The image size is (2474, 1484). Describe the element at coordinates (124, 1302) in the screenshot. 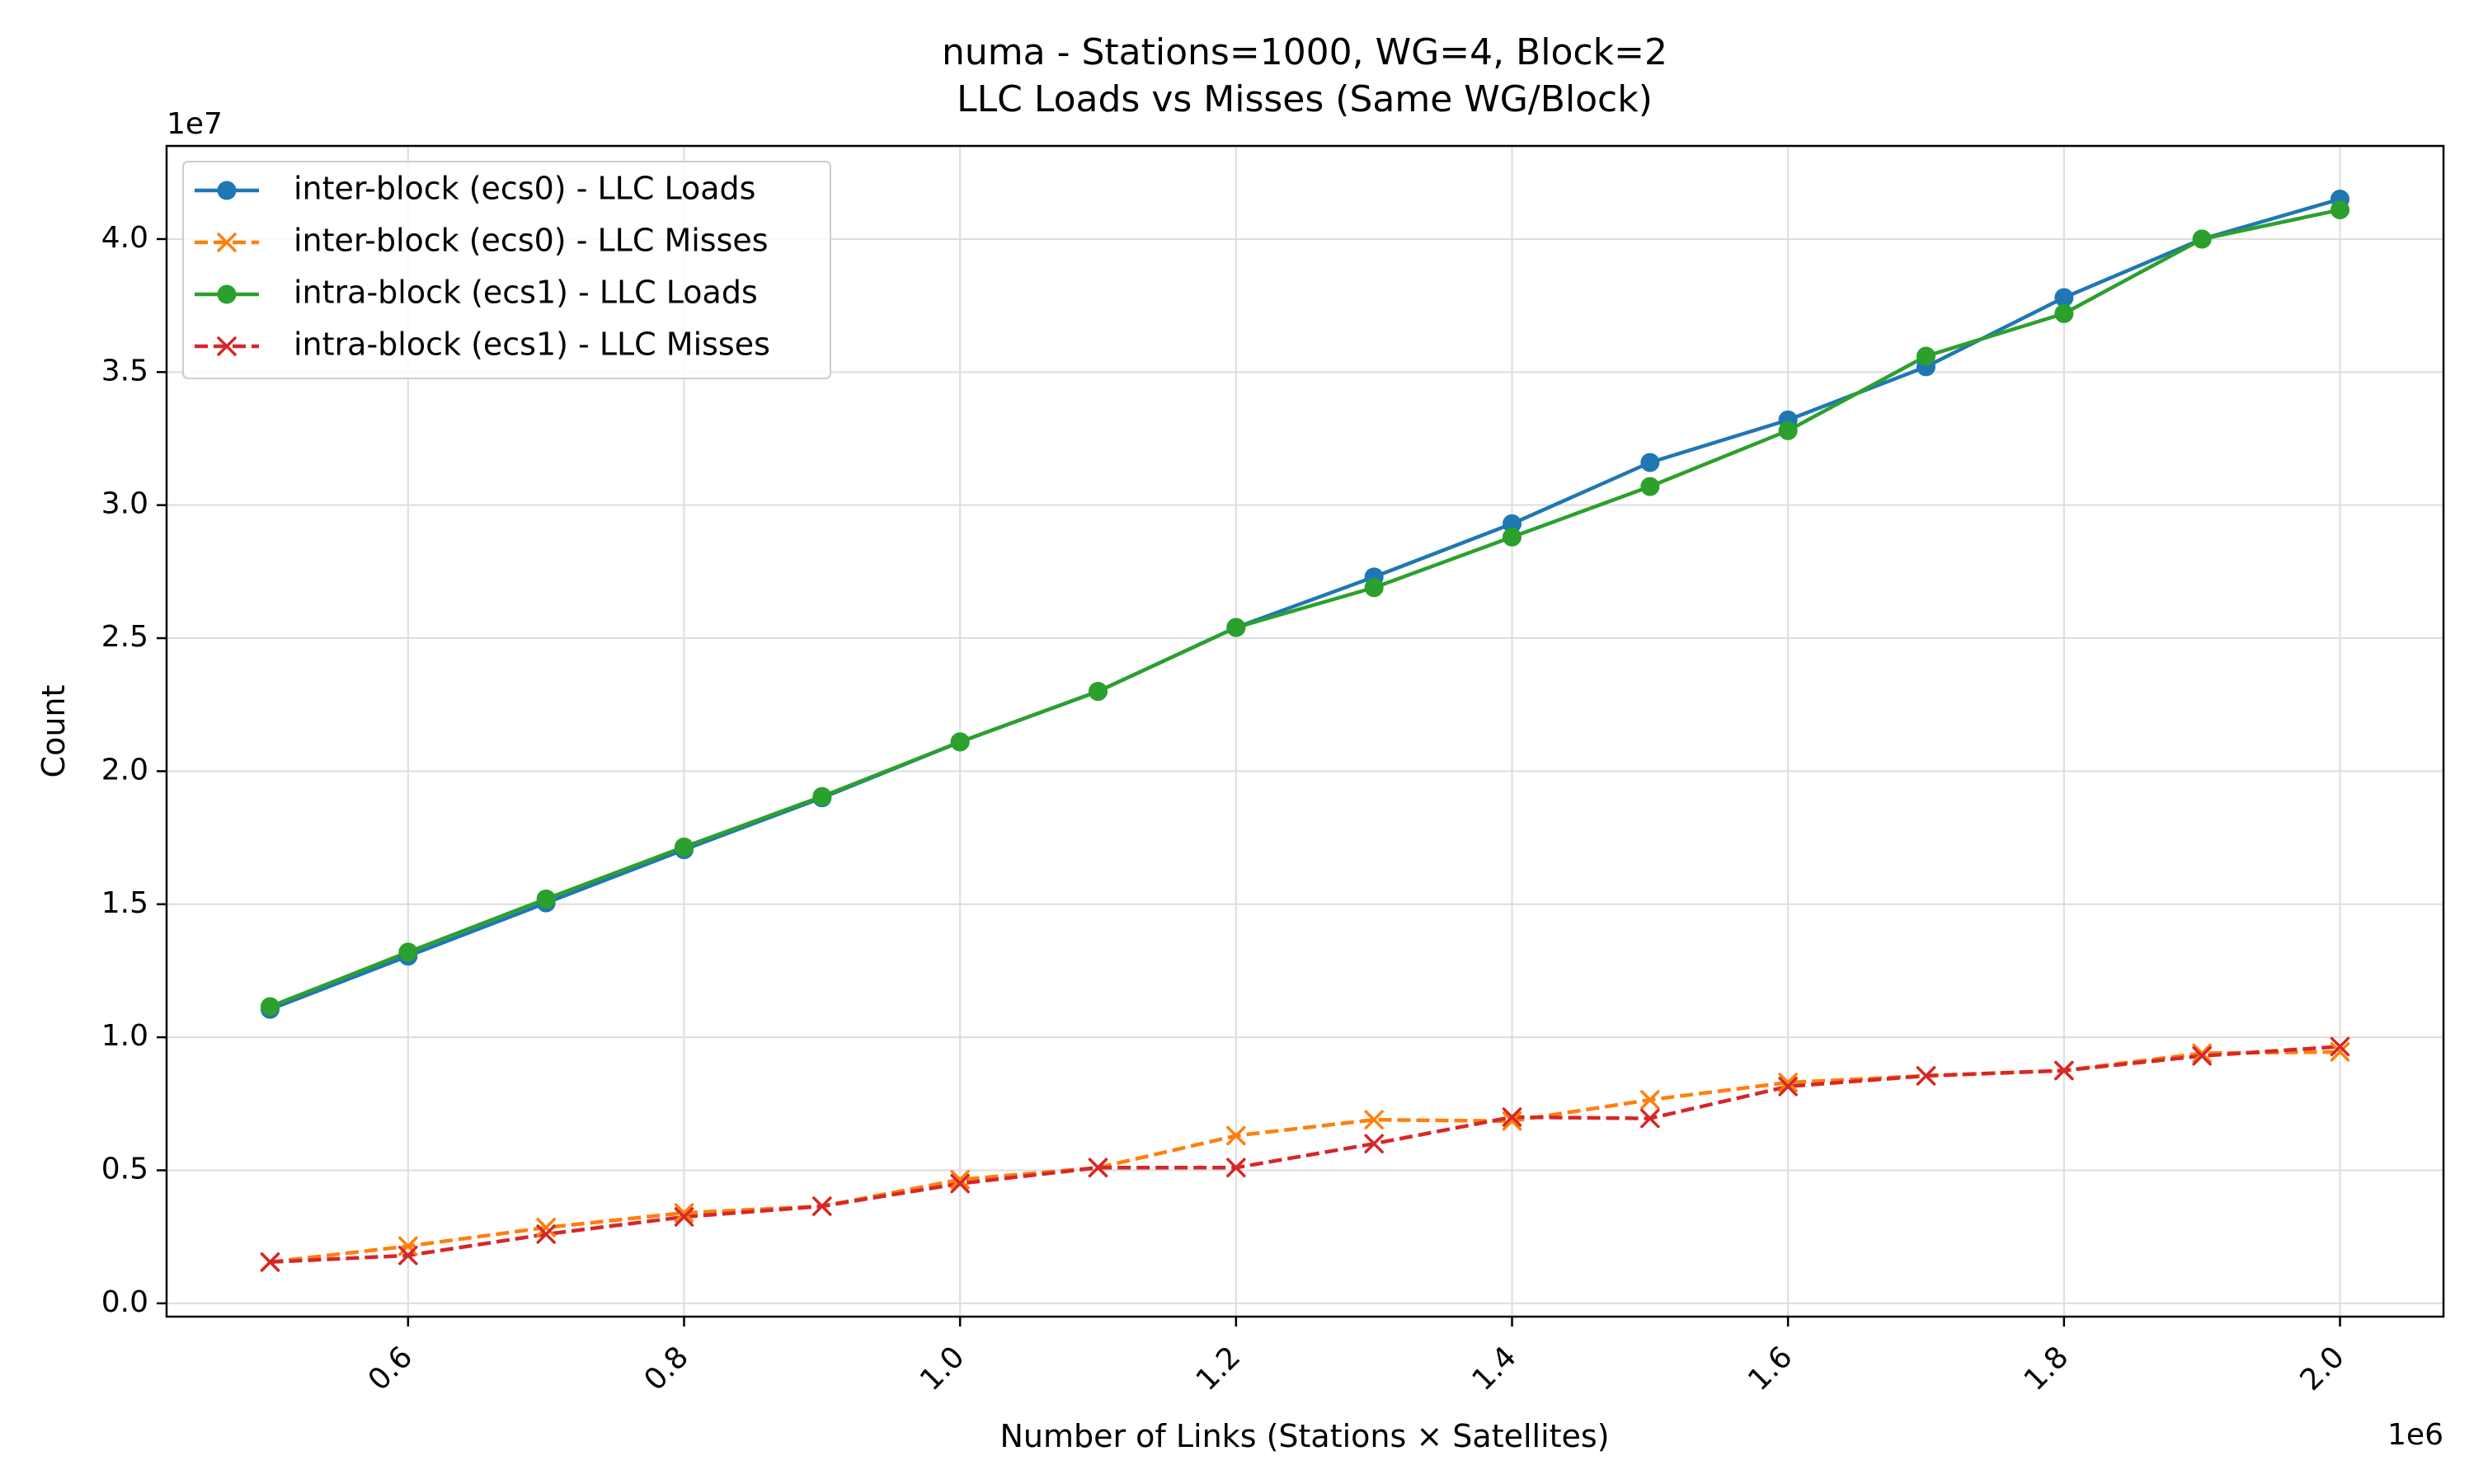

I see `y-tick-label: 0.0` at that location.